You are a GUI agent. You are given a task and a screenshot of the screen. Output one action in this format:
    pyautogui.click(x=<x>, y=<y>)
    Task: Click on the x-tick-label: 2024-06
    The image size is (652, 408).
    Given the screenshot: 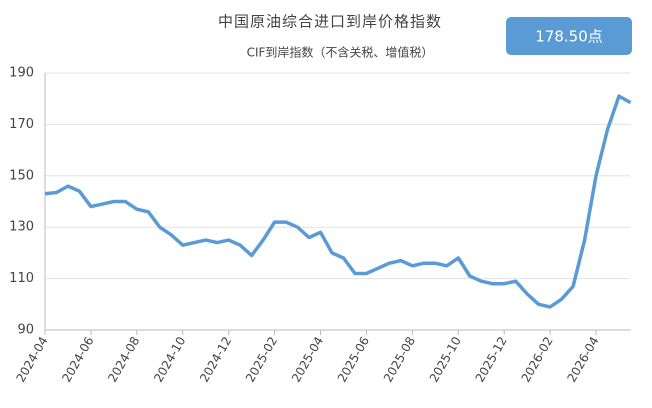 What is the action you would take?
    pyautogui.click(x=77, y=359)
    